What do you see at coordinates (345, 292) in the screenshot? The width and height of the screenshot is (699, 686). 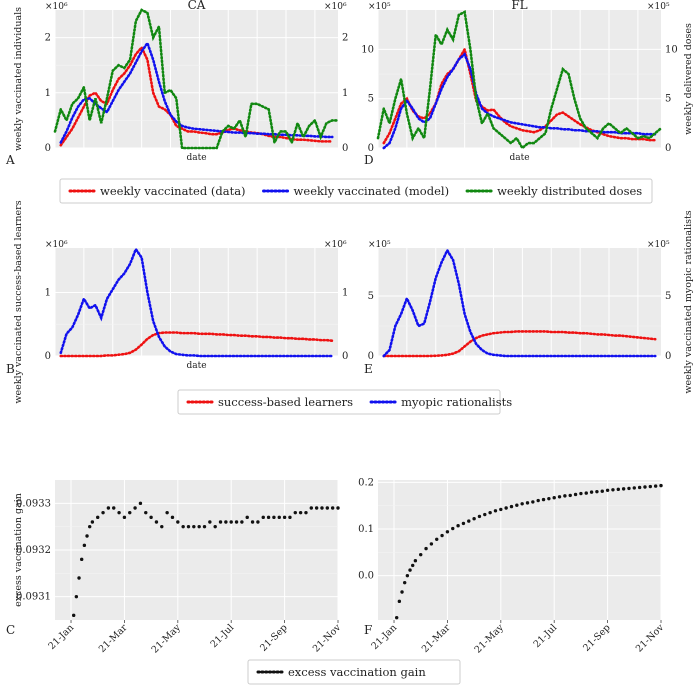 I see `y2-tick-label: 1` at bounding box center [345, 292].